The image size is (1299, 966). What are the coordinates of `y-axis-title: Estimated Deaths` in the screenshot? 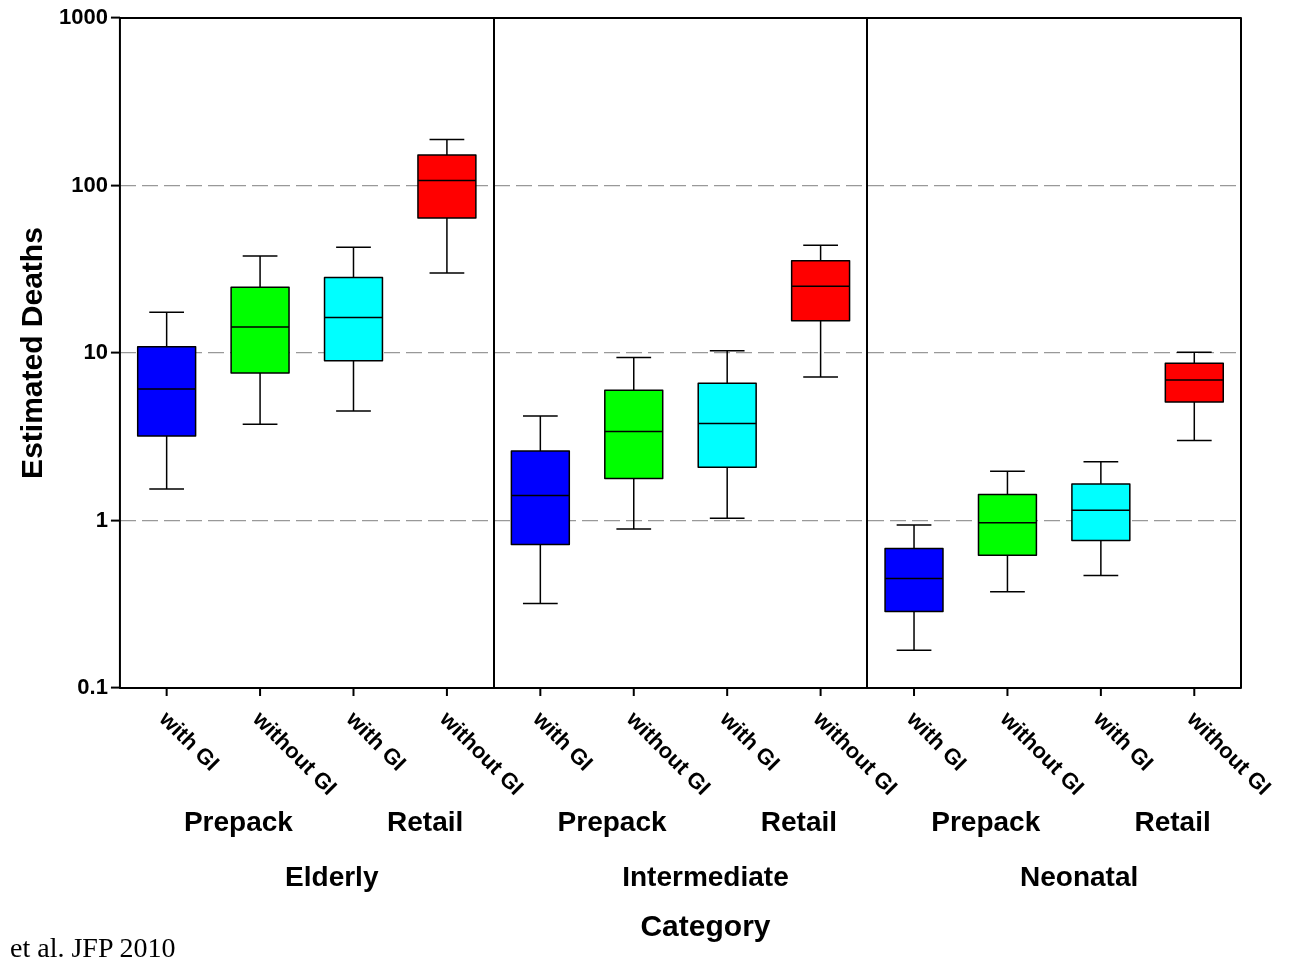 It's located at (32, 353).